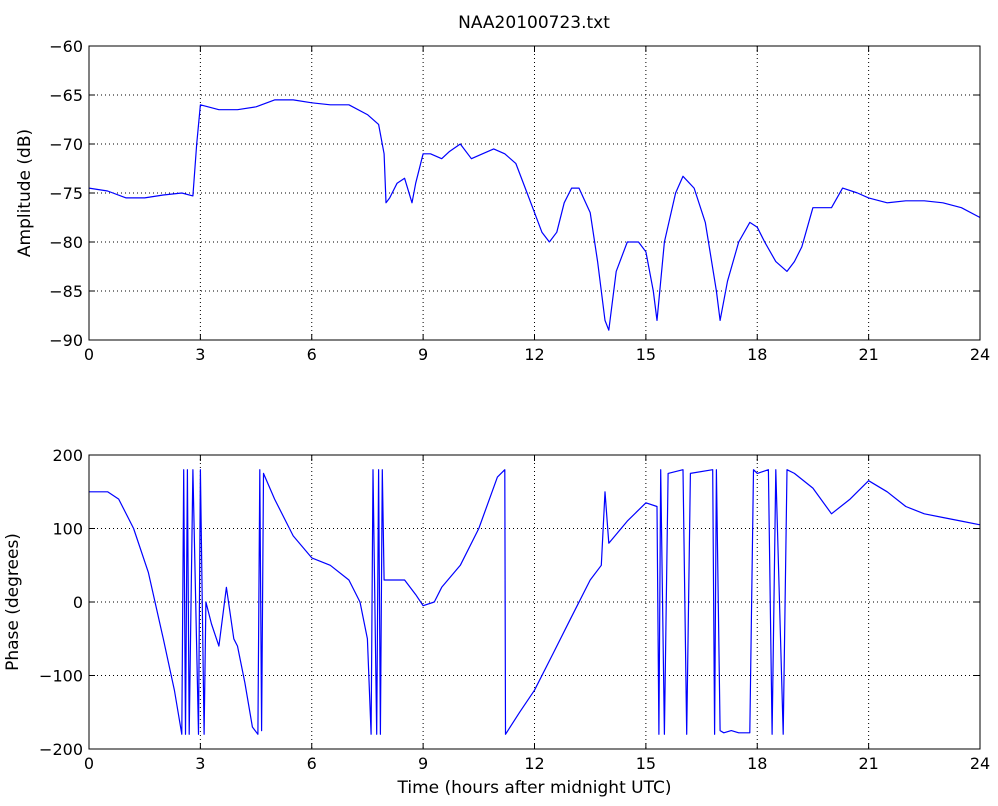 The width and height of the screenshot is (998, 806). I want to click on amplitude-x-tick-label: 6, so click(312, 354).